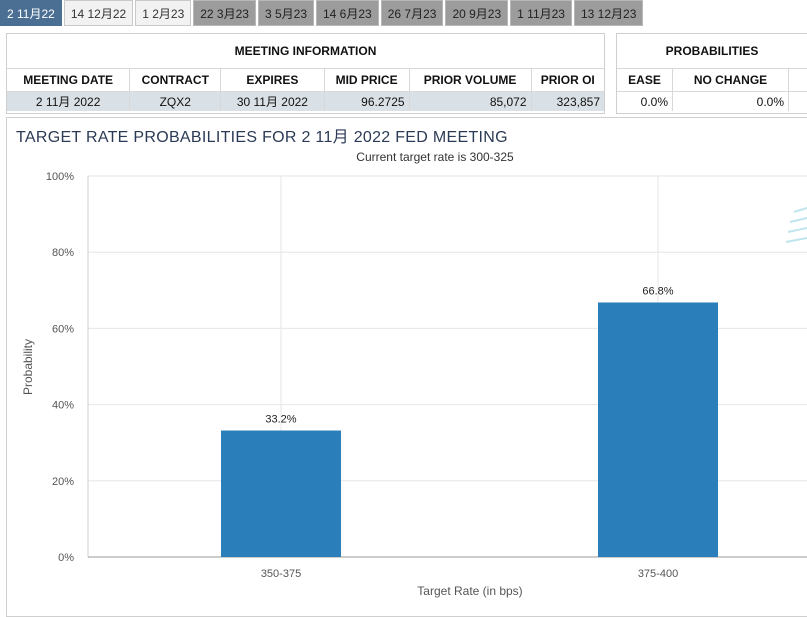  I want to click on x-axis-label: Target Rate (in bps), so click(469, 591).